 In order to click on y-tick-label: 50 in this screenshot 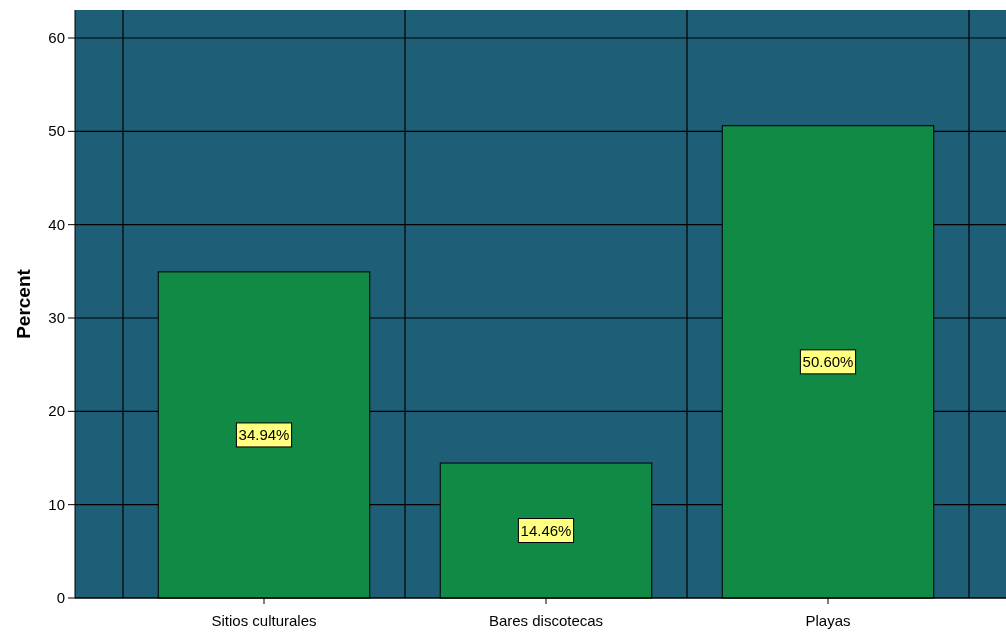, I will do `click(56, 131)`.